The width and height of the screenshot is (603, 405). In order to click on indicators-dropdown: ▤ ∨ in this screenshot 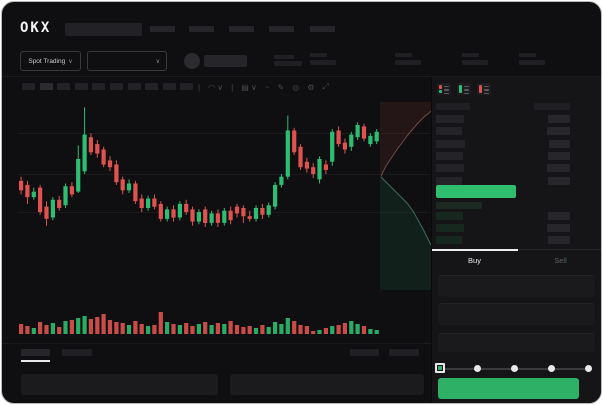, I will do `click(249, 87)`.